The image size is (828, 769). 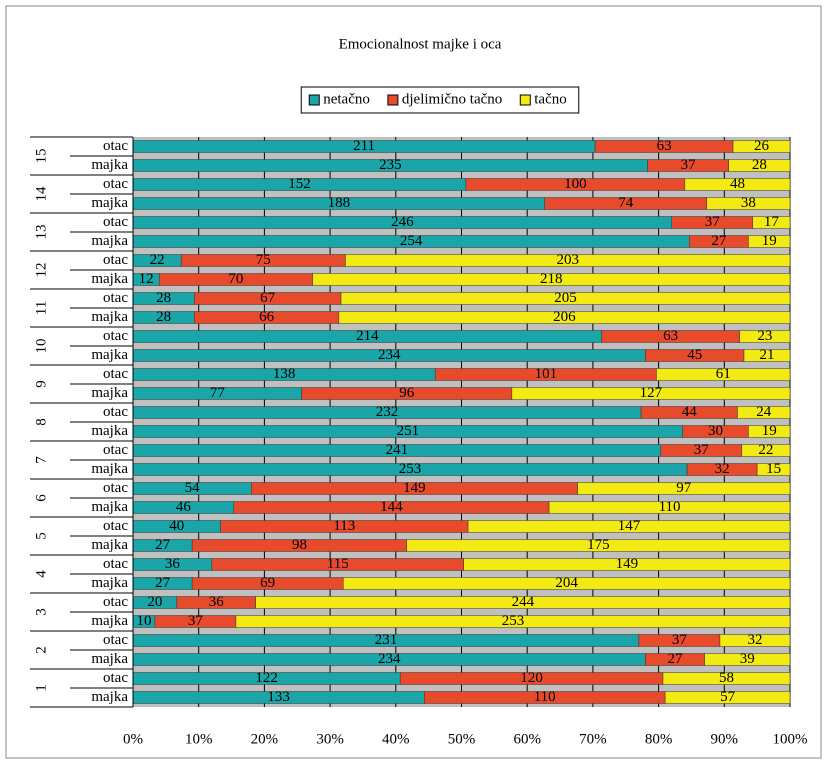 I want to click on data-label: 45, so click(x=694, y=355).